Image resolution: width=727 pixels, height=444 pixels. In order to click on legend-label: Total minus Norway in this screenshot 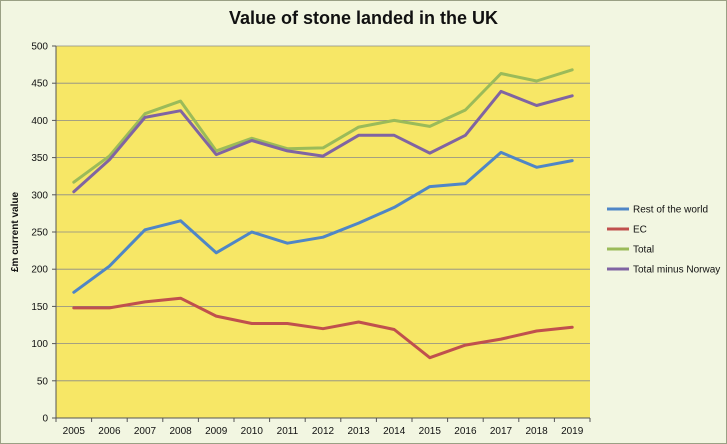, I will do `click(676, 270)`.